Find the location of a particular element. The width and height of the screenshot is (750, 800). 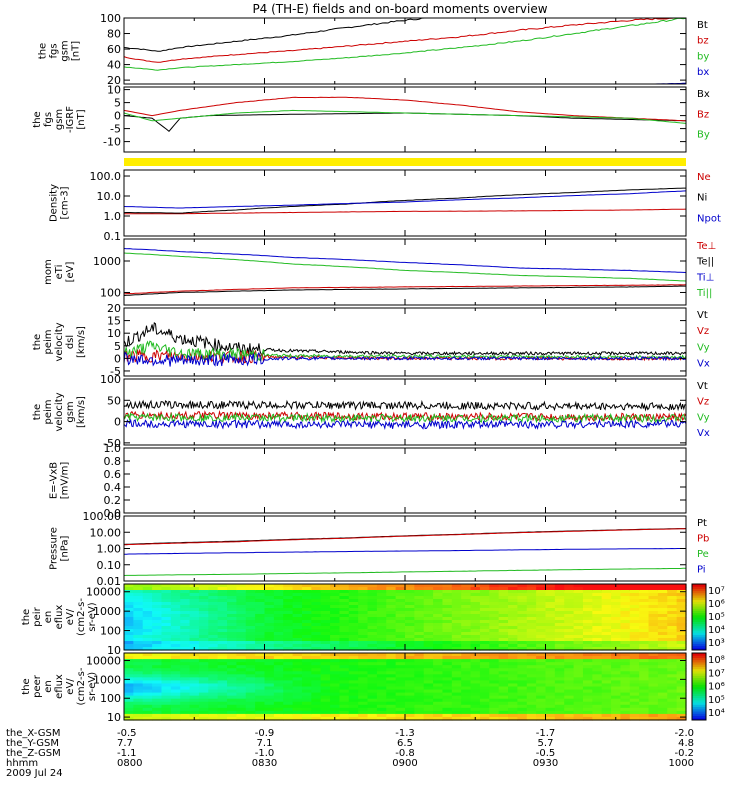

y-axis-label: velocity is located at coordinates (59, 411).